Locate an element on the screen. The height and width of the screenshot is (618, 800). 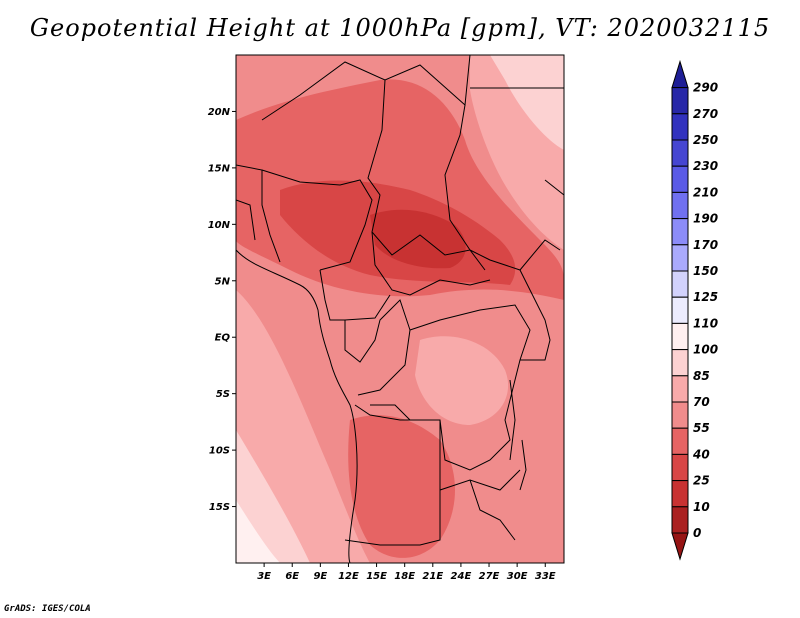
colorbar-label: 150 is located at coordinates (705, 271).